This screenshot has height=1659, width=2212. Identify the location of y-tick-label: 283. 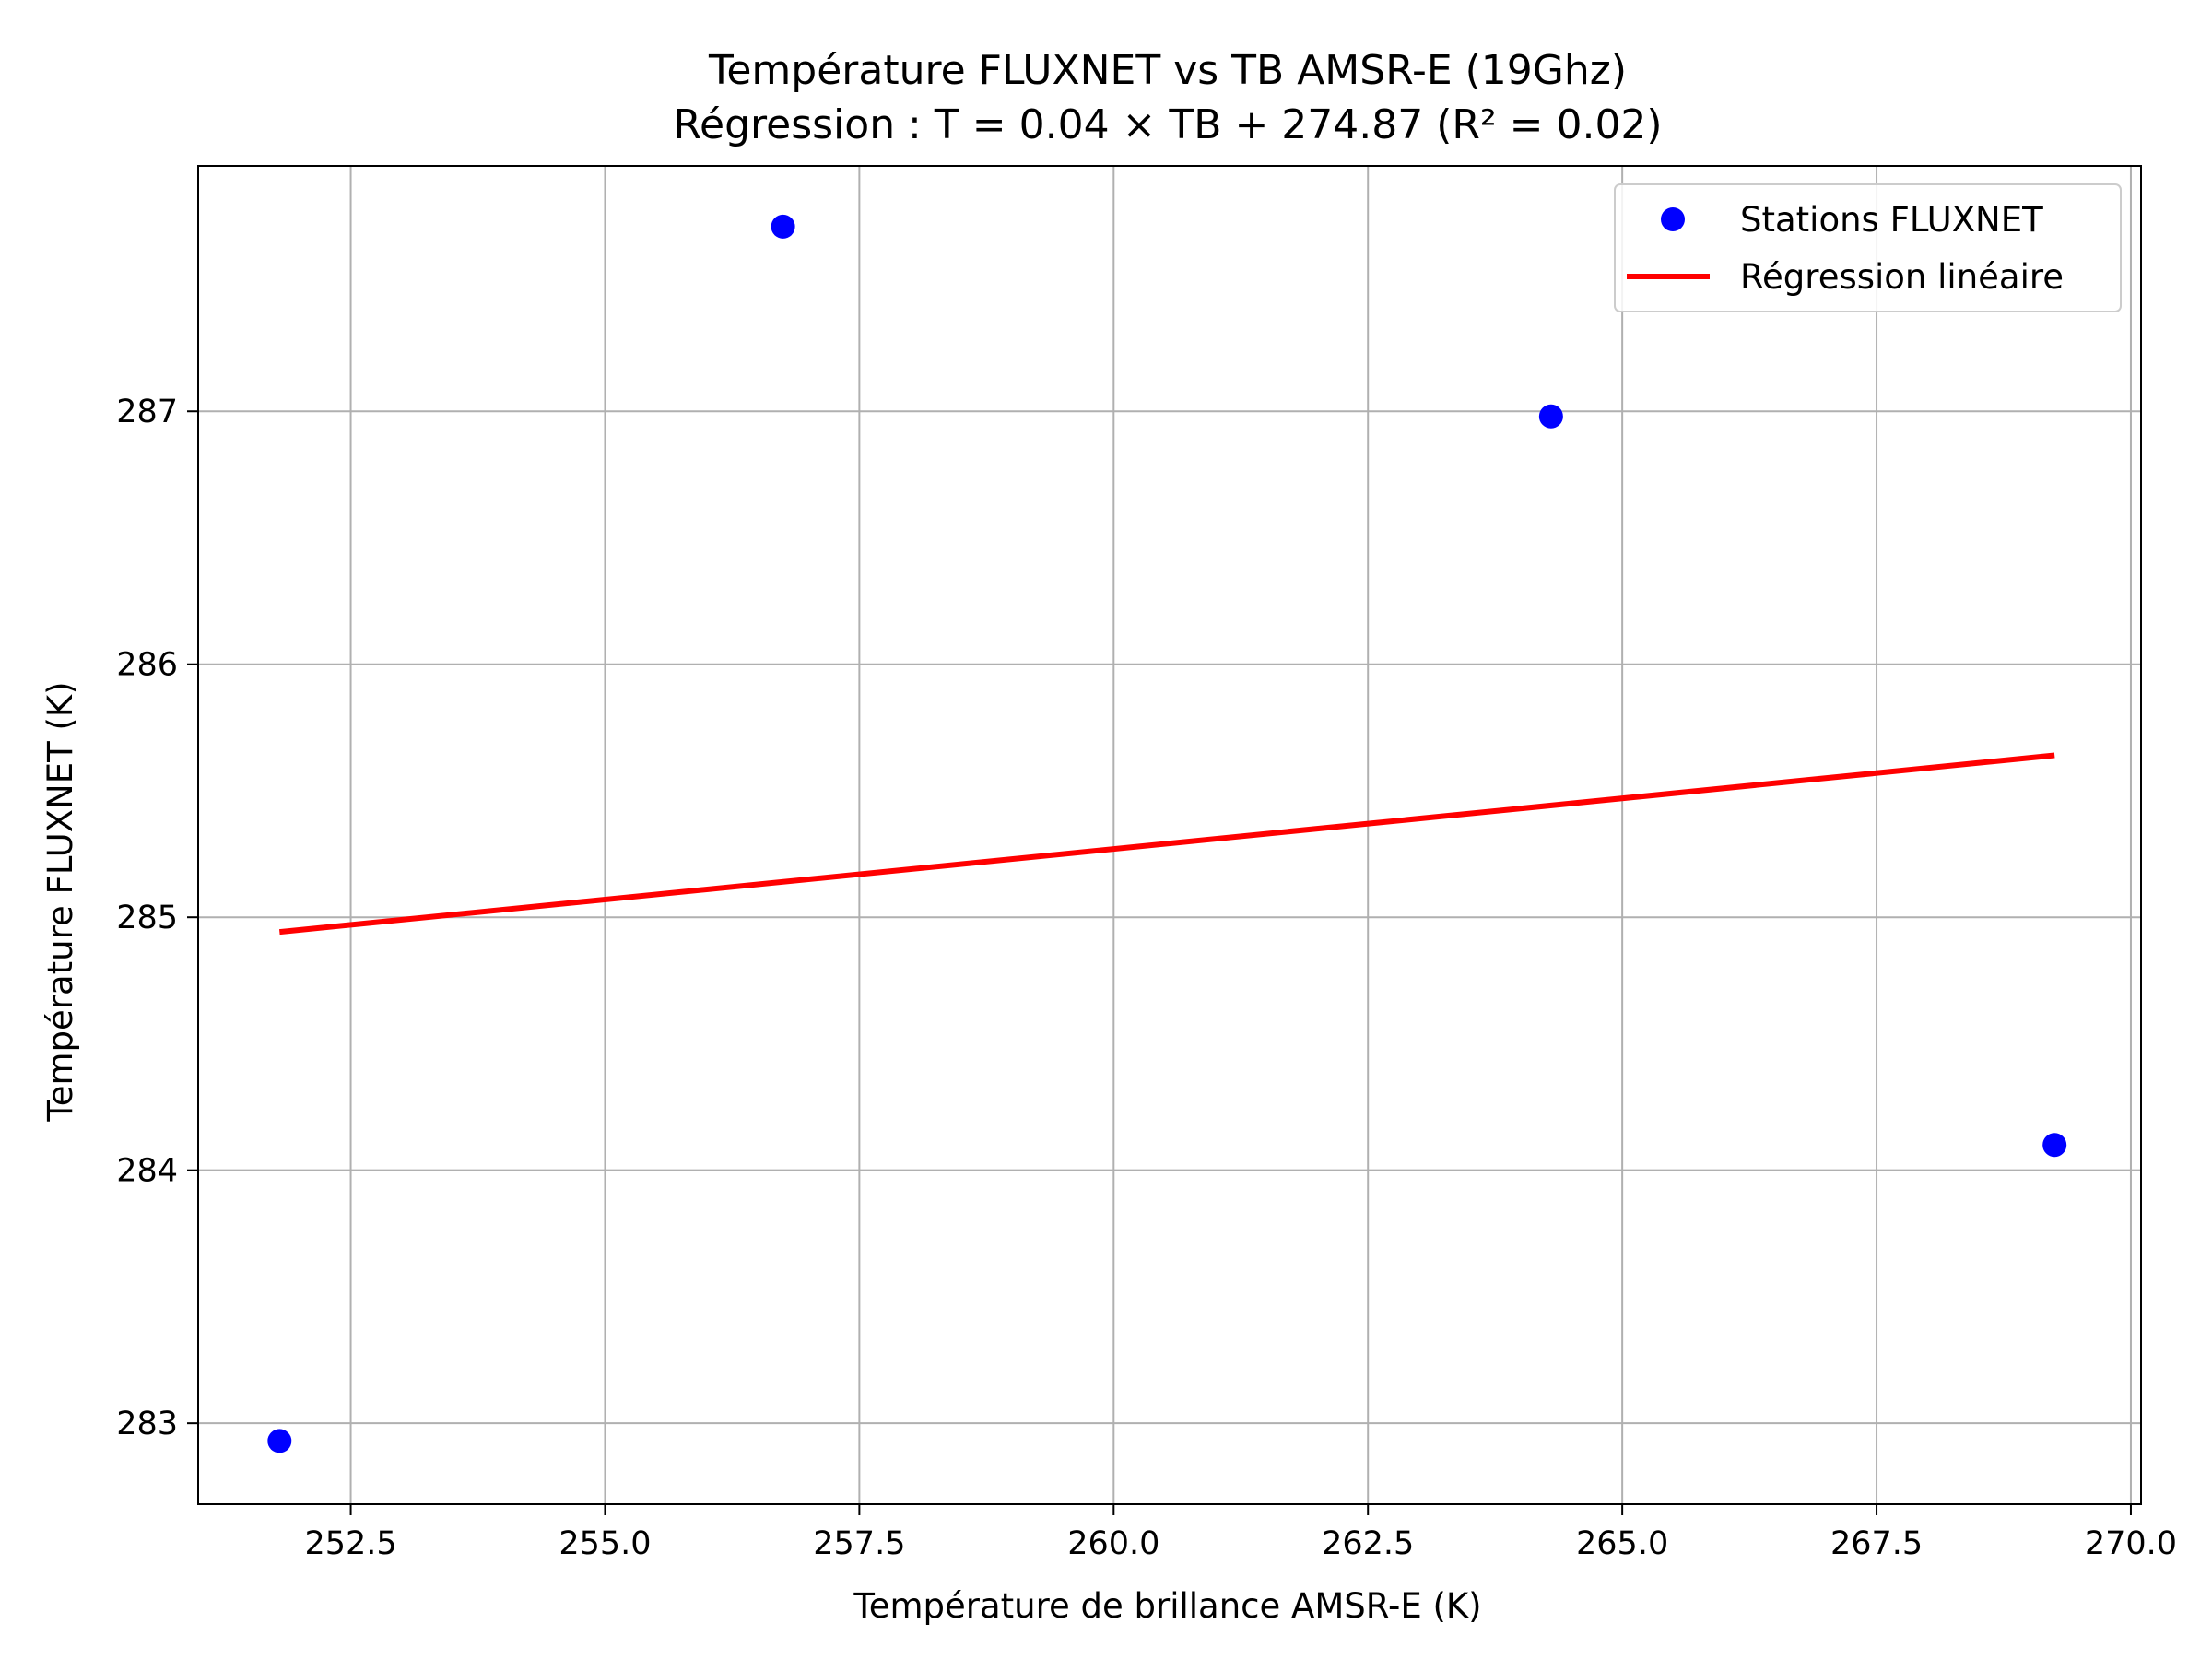
(147, 1424).